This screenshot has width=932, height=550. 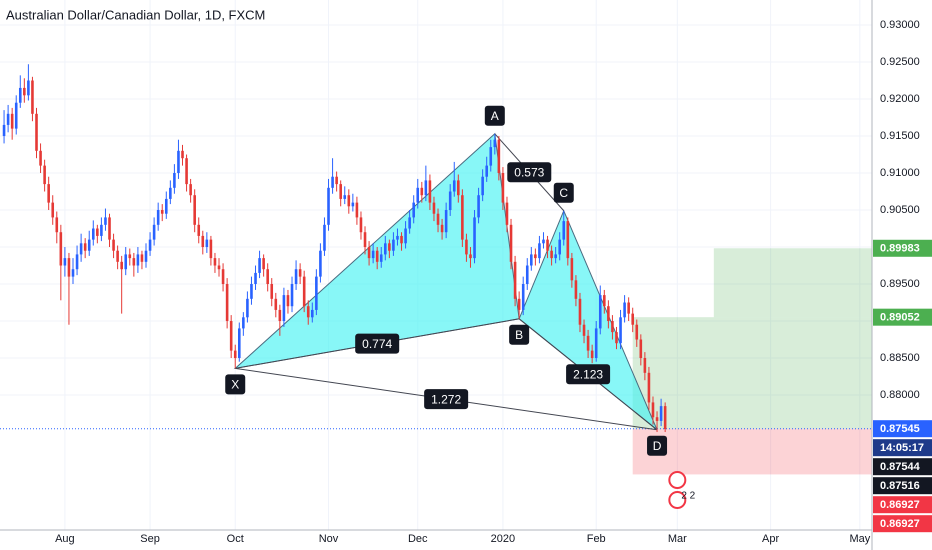 I want to click on ratio-label-box, so click(x=446, y=399).